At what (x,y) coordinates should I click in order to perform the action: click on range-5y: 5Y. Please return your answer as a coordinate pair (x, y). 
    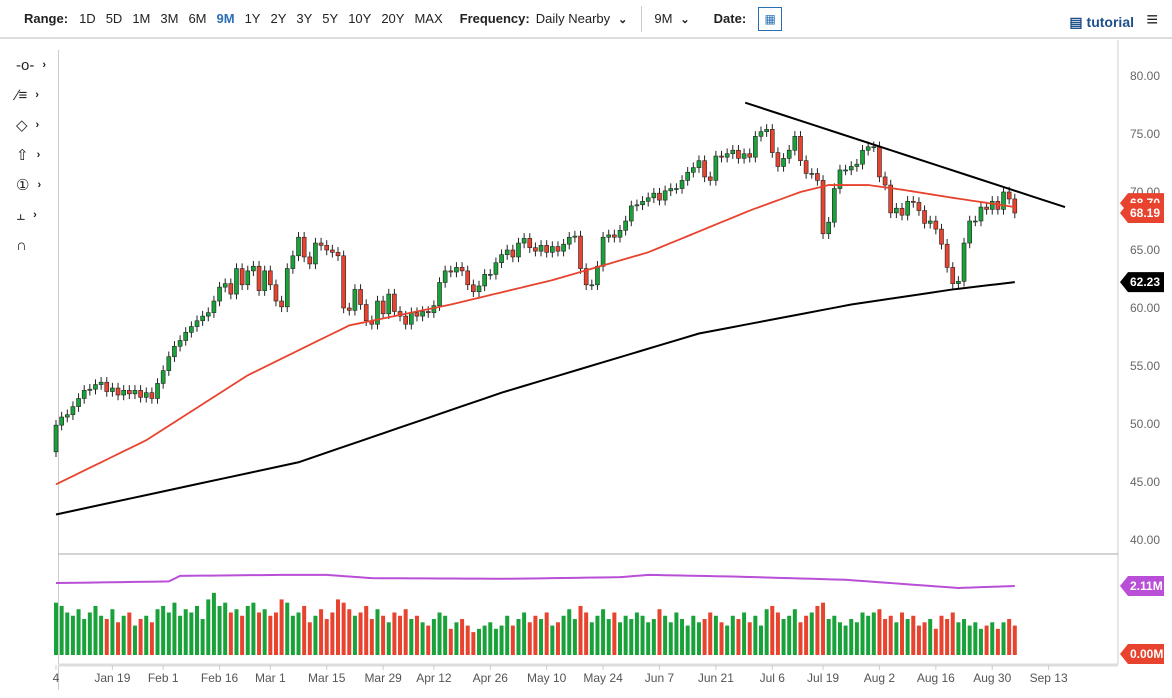
    Looking at the image, I should click on (330, 18).